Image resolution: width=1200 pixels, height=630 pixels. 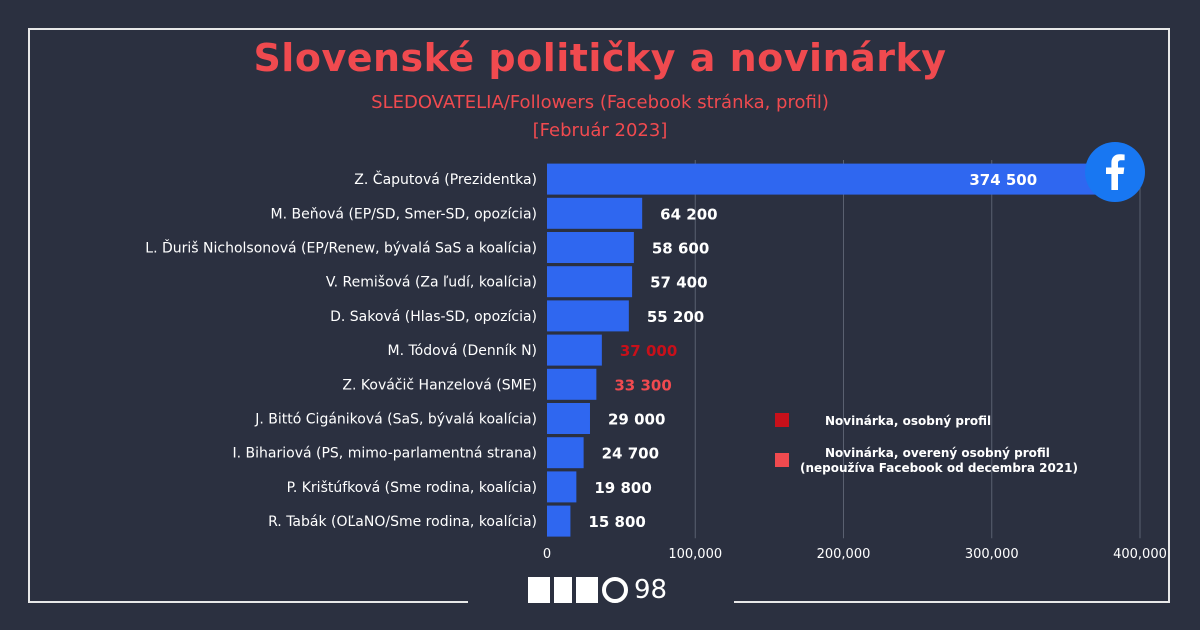 What do you see at coordinates (622, 488) in the screenshot?
I see `value-label: 19 800` at bounding box center [622, 488].